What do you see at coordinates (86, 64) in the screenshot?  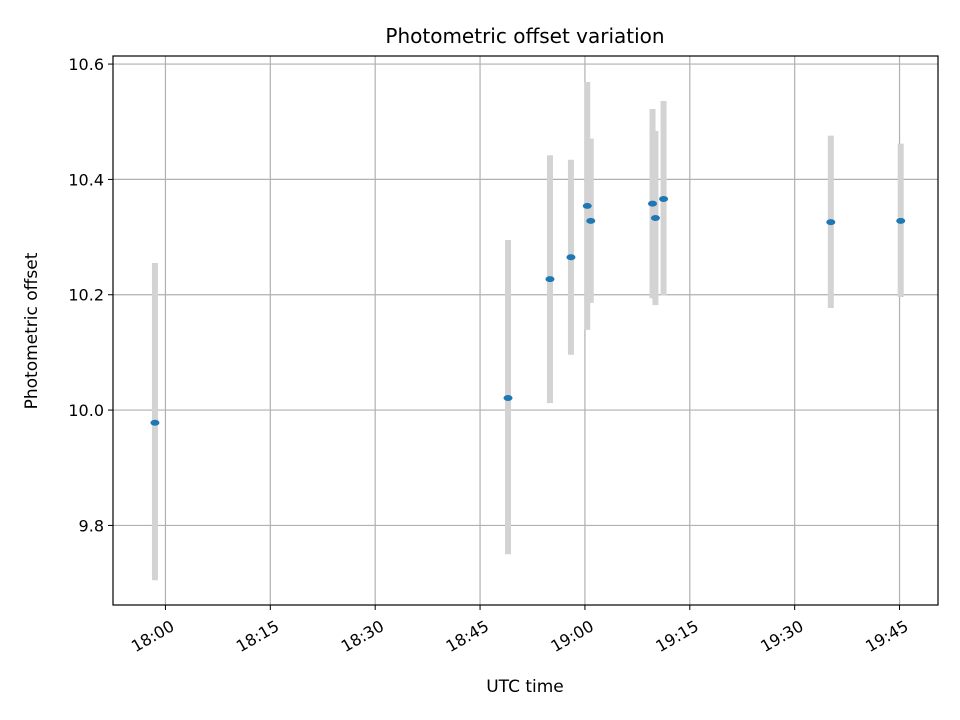 I see `y-tick-label: 10.6` at bounding box center [86, 64].